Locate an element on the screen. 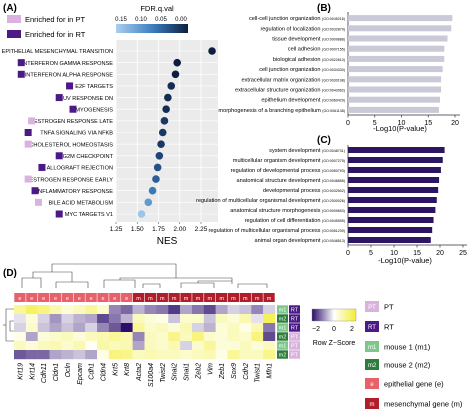 The height and width of the screenshot is (417, 474). gene-label: Vim is located at coordinates (210, 369).